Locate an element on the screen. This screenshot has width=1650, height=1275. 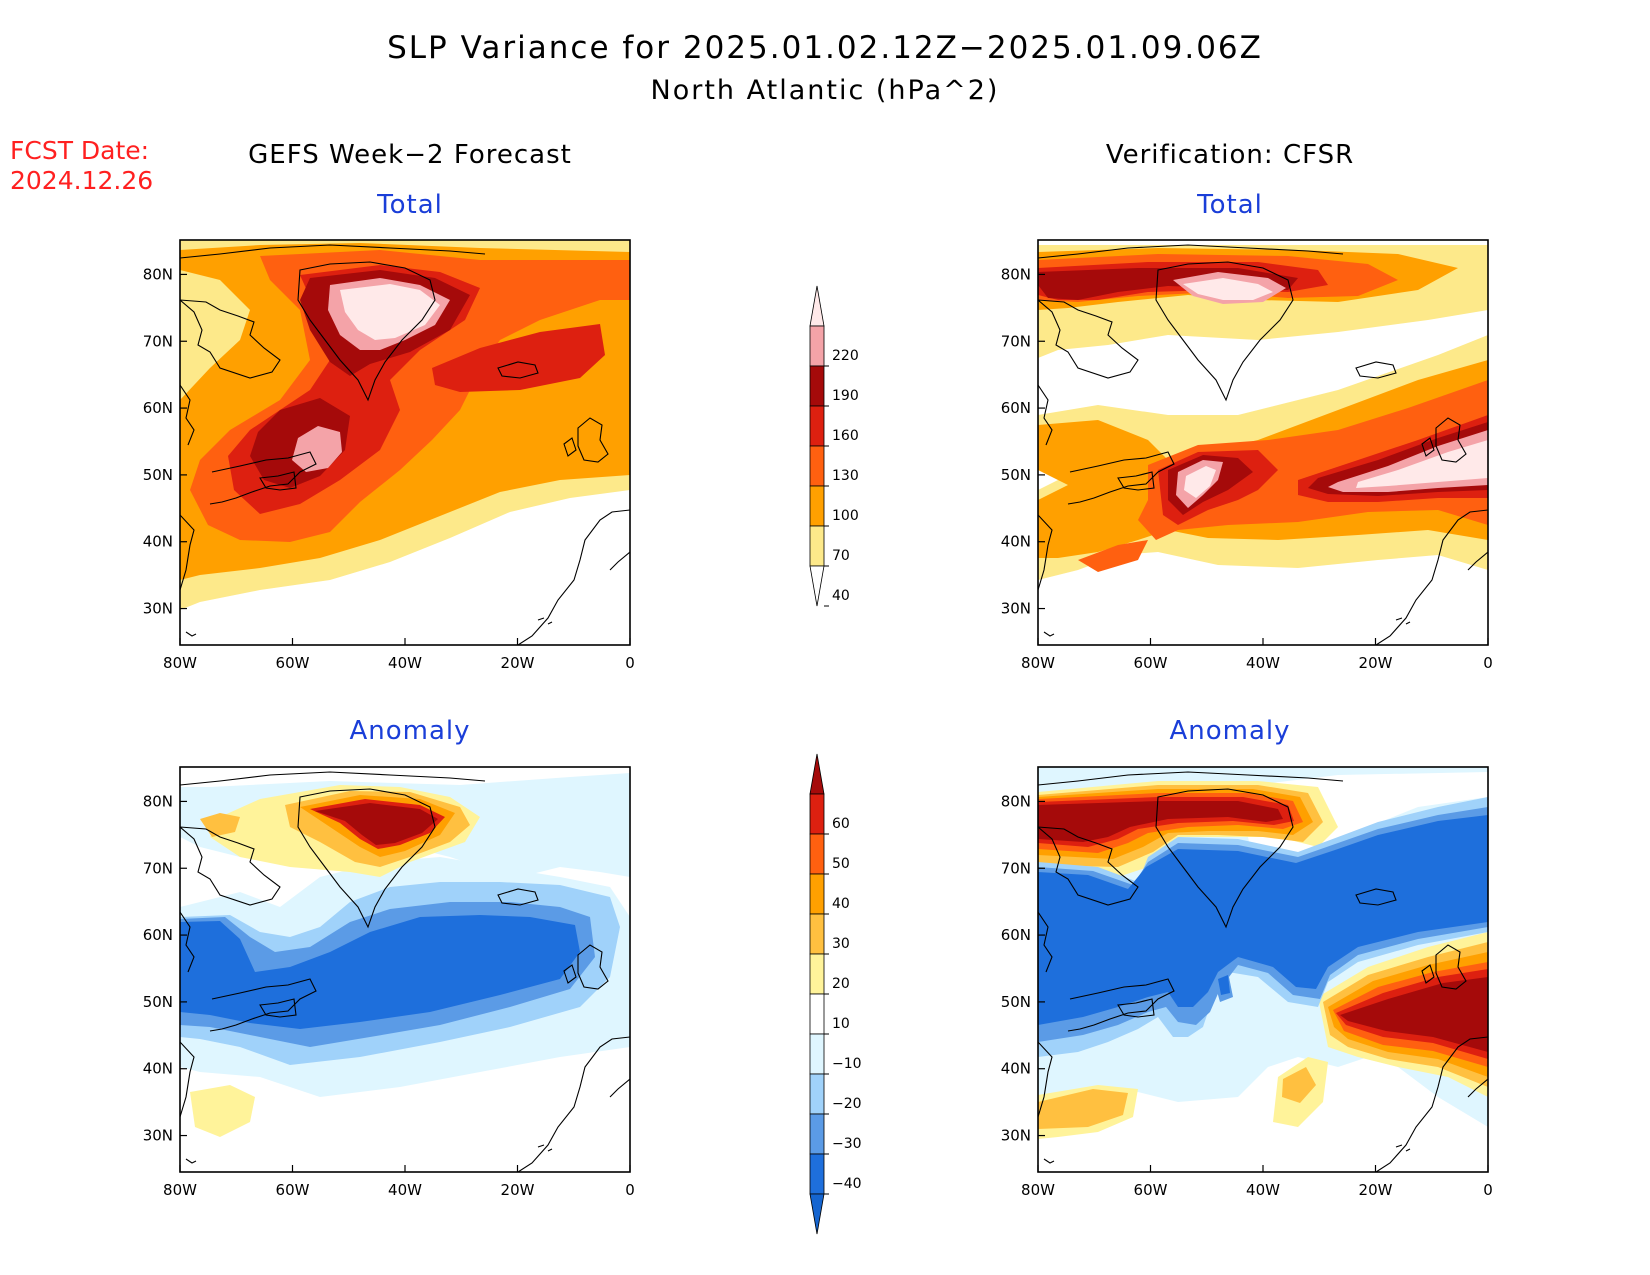
fcst-date-value: 2024.12.26 is located at coordinates (82, 180).